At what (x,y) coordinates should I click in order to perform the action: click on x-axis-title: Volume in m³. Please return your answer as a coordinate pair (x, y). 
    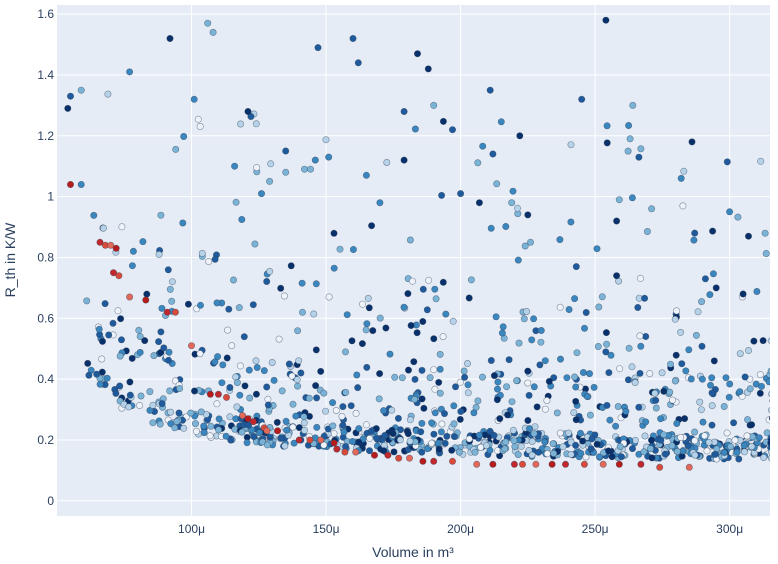
    Looking at the image, I should click on (413, 552).